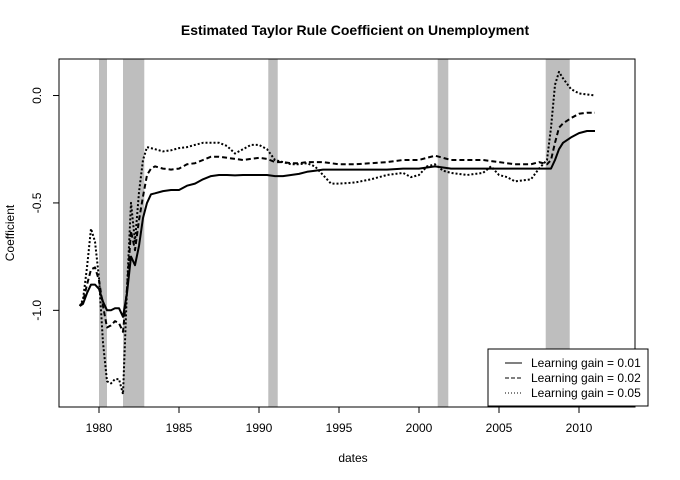 The height and width of the screenshot is (480, 680). What do you see at coordinates (259, 428) in the screenshot?
I see `x-tick-label: 1990` at bounding box center [259, 428].